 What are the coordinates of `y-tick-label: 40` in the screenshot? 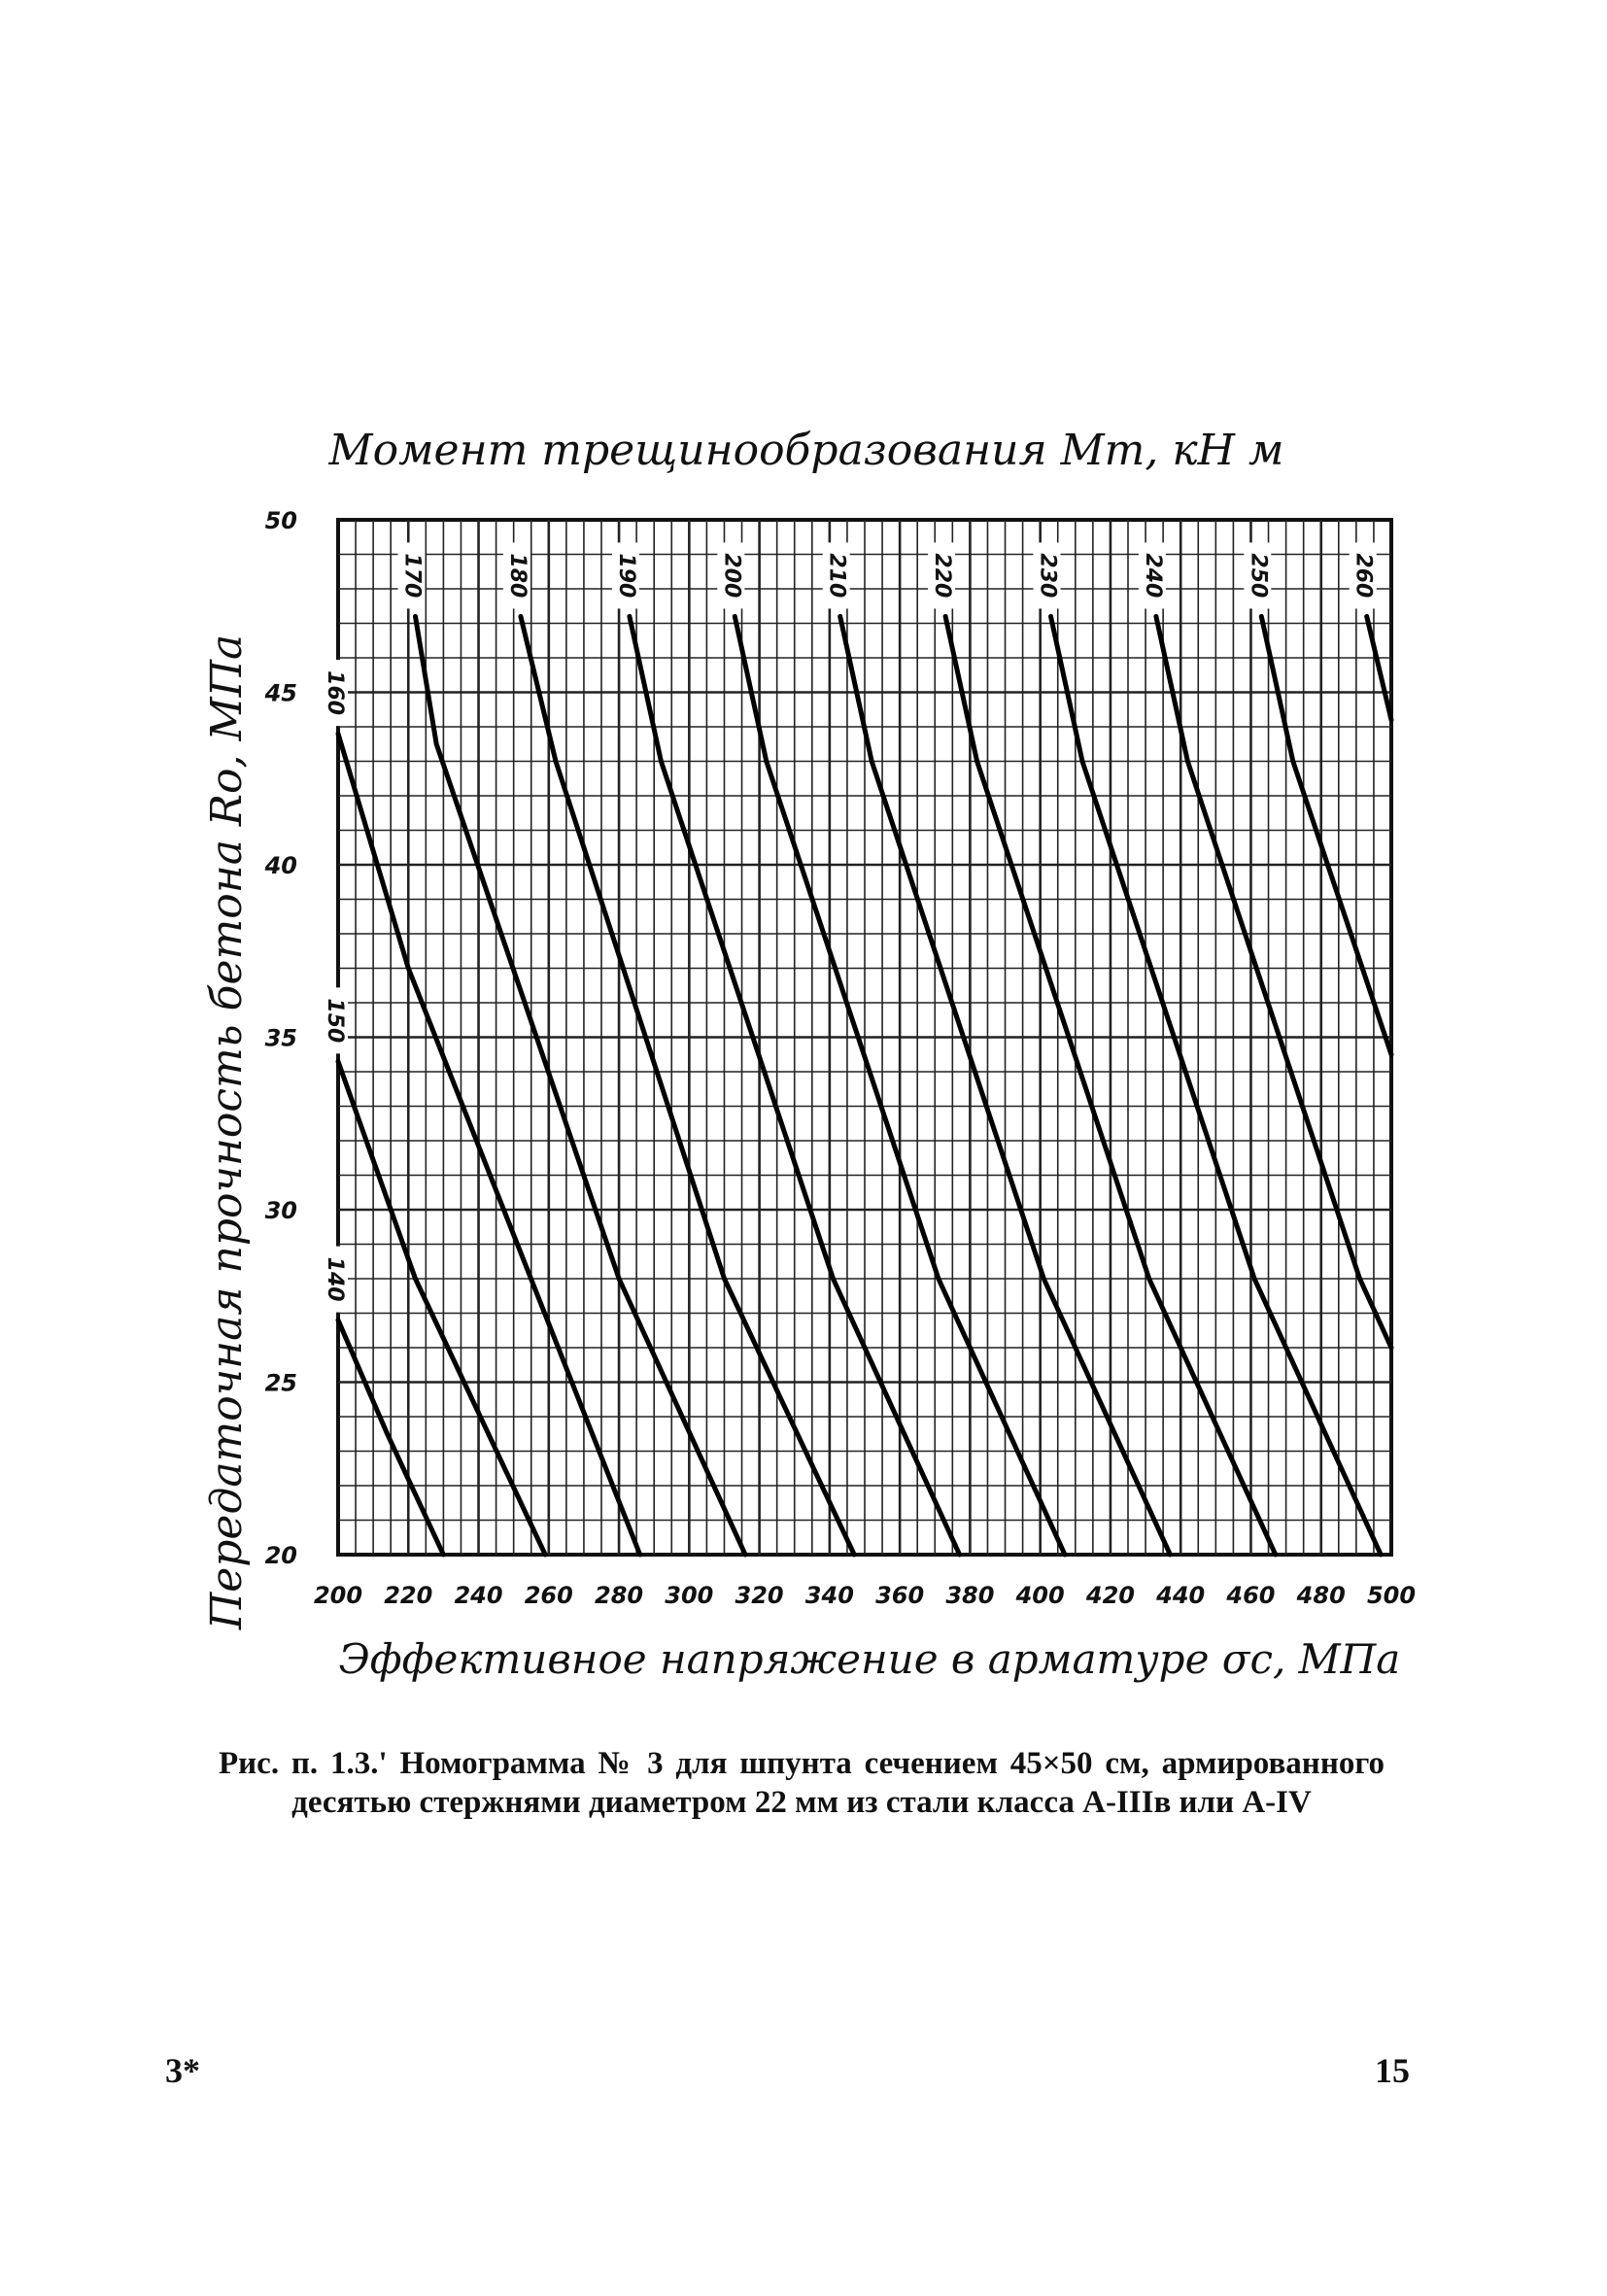 It's located at (280, 865).